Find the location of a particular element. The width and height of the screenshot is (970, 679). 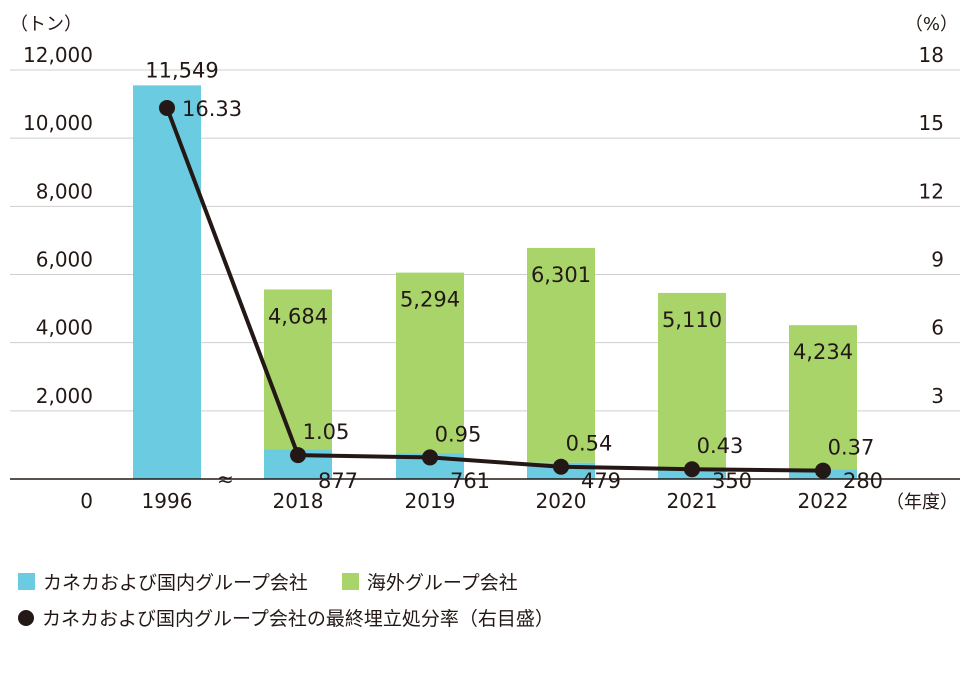

y-left-tick-label: 4,000 is located at coordinates (64, 328).